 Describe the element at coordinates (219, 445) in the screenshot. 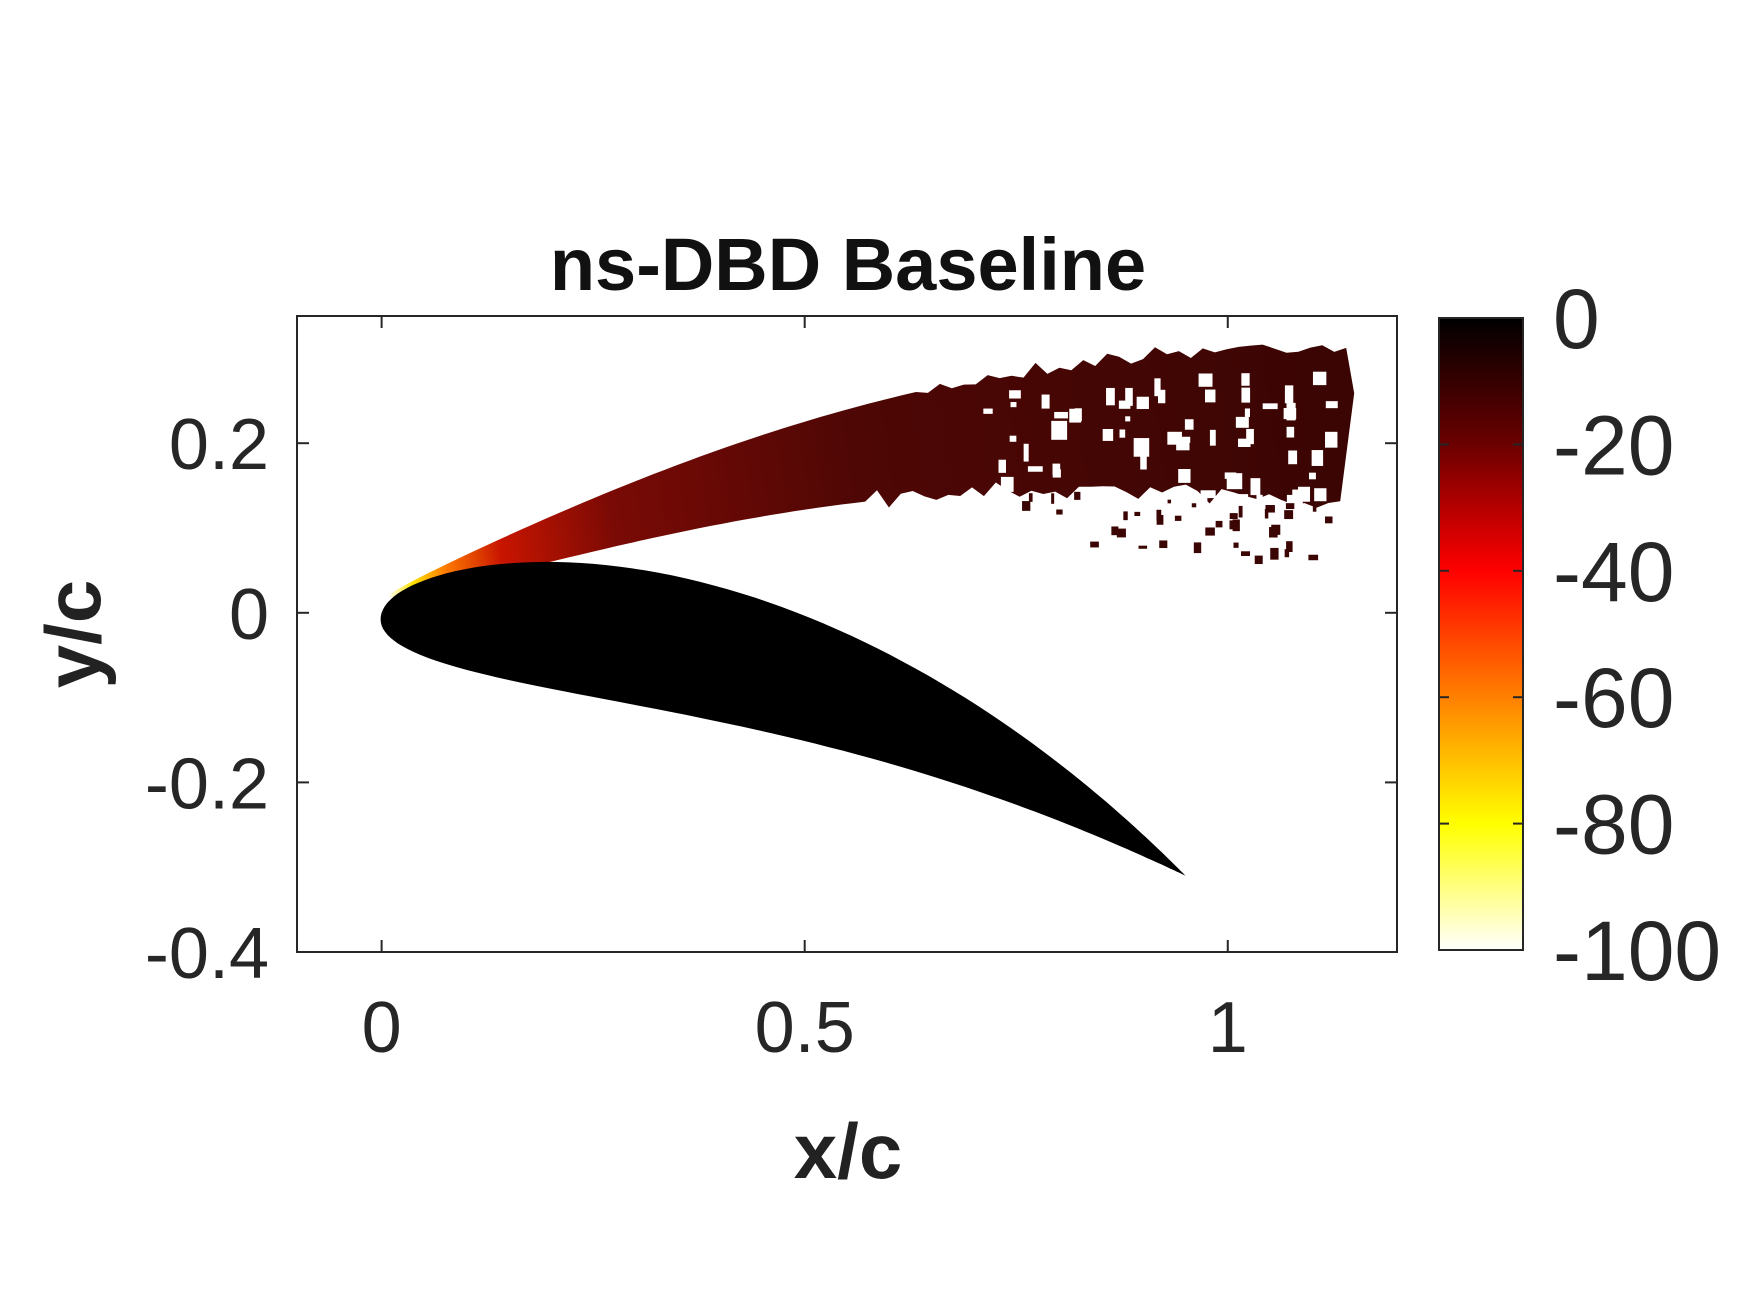

I see `y-tick-label: 0.2` at that location.